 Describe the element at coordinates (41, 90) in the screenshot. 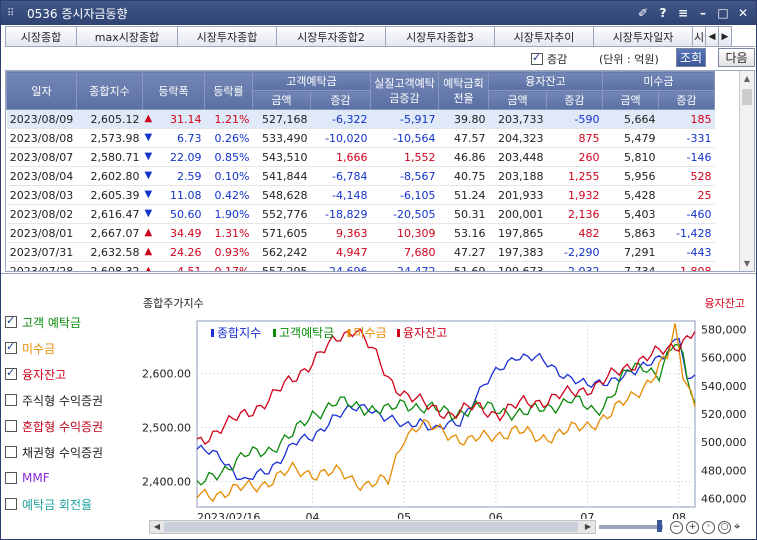

I see `col-date: 일자` at that location.